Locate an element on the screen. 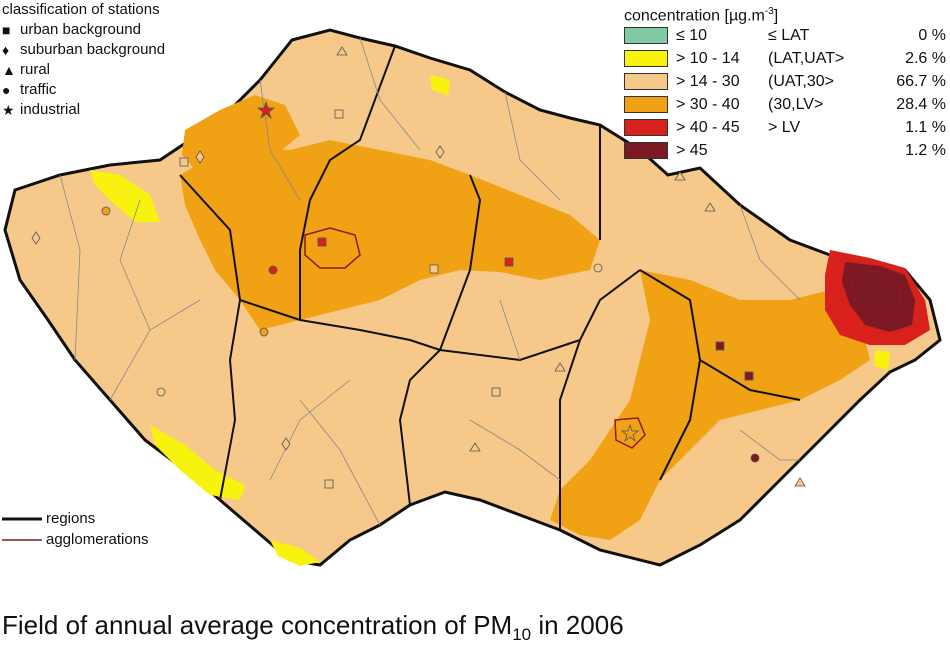  zone-10-14-southwest is located at coordinates (197, 462).